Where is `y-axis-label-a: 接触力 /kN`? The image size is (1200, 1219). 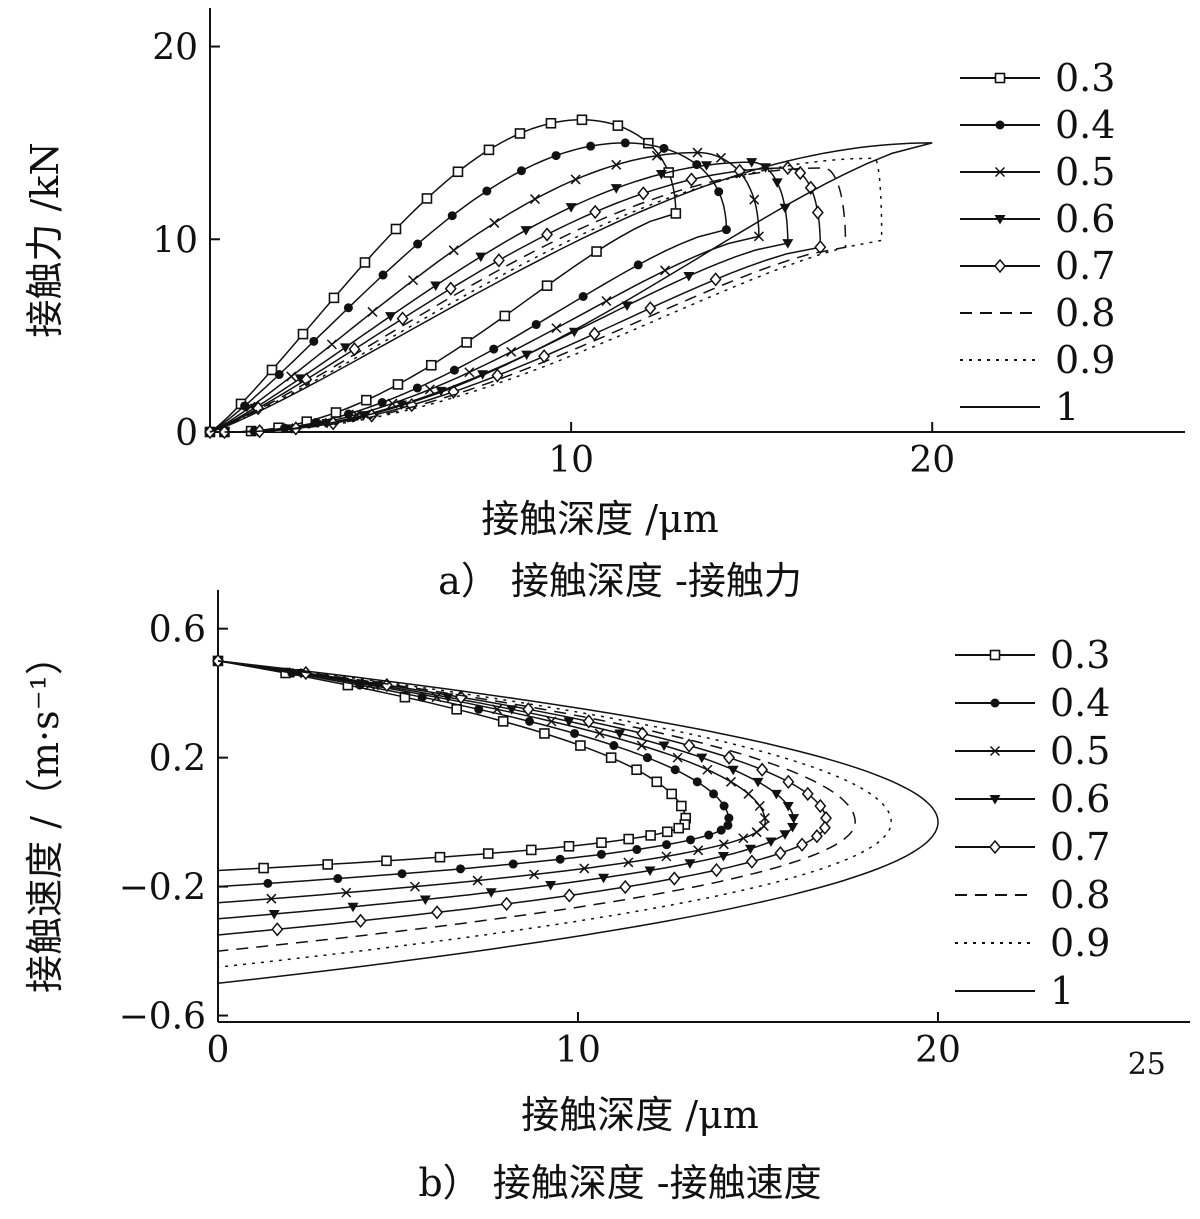
y-axis-label-a: 接触力 /kN is located at coordinates (45, 239).